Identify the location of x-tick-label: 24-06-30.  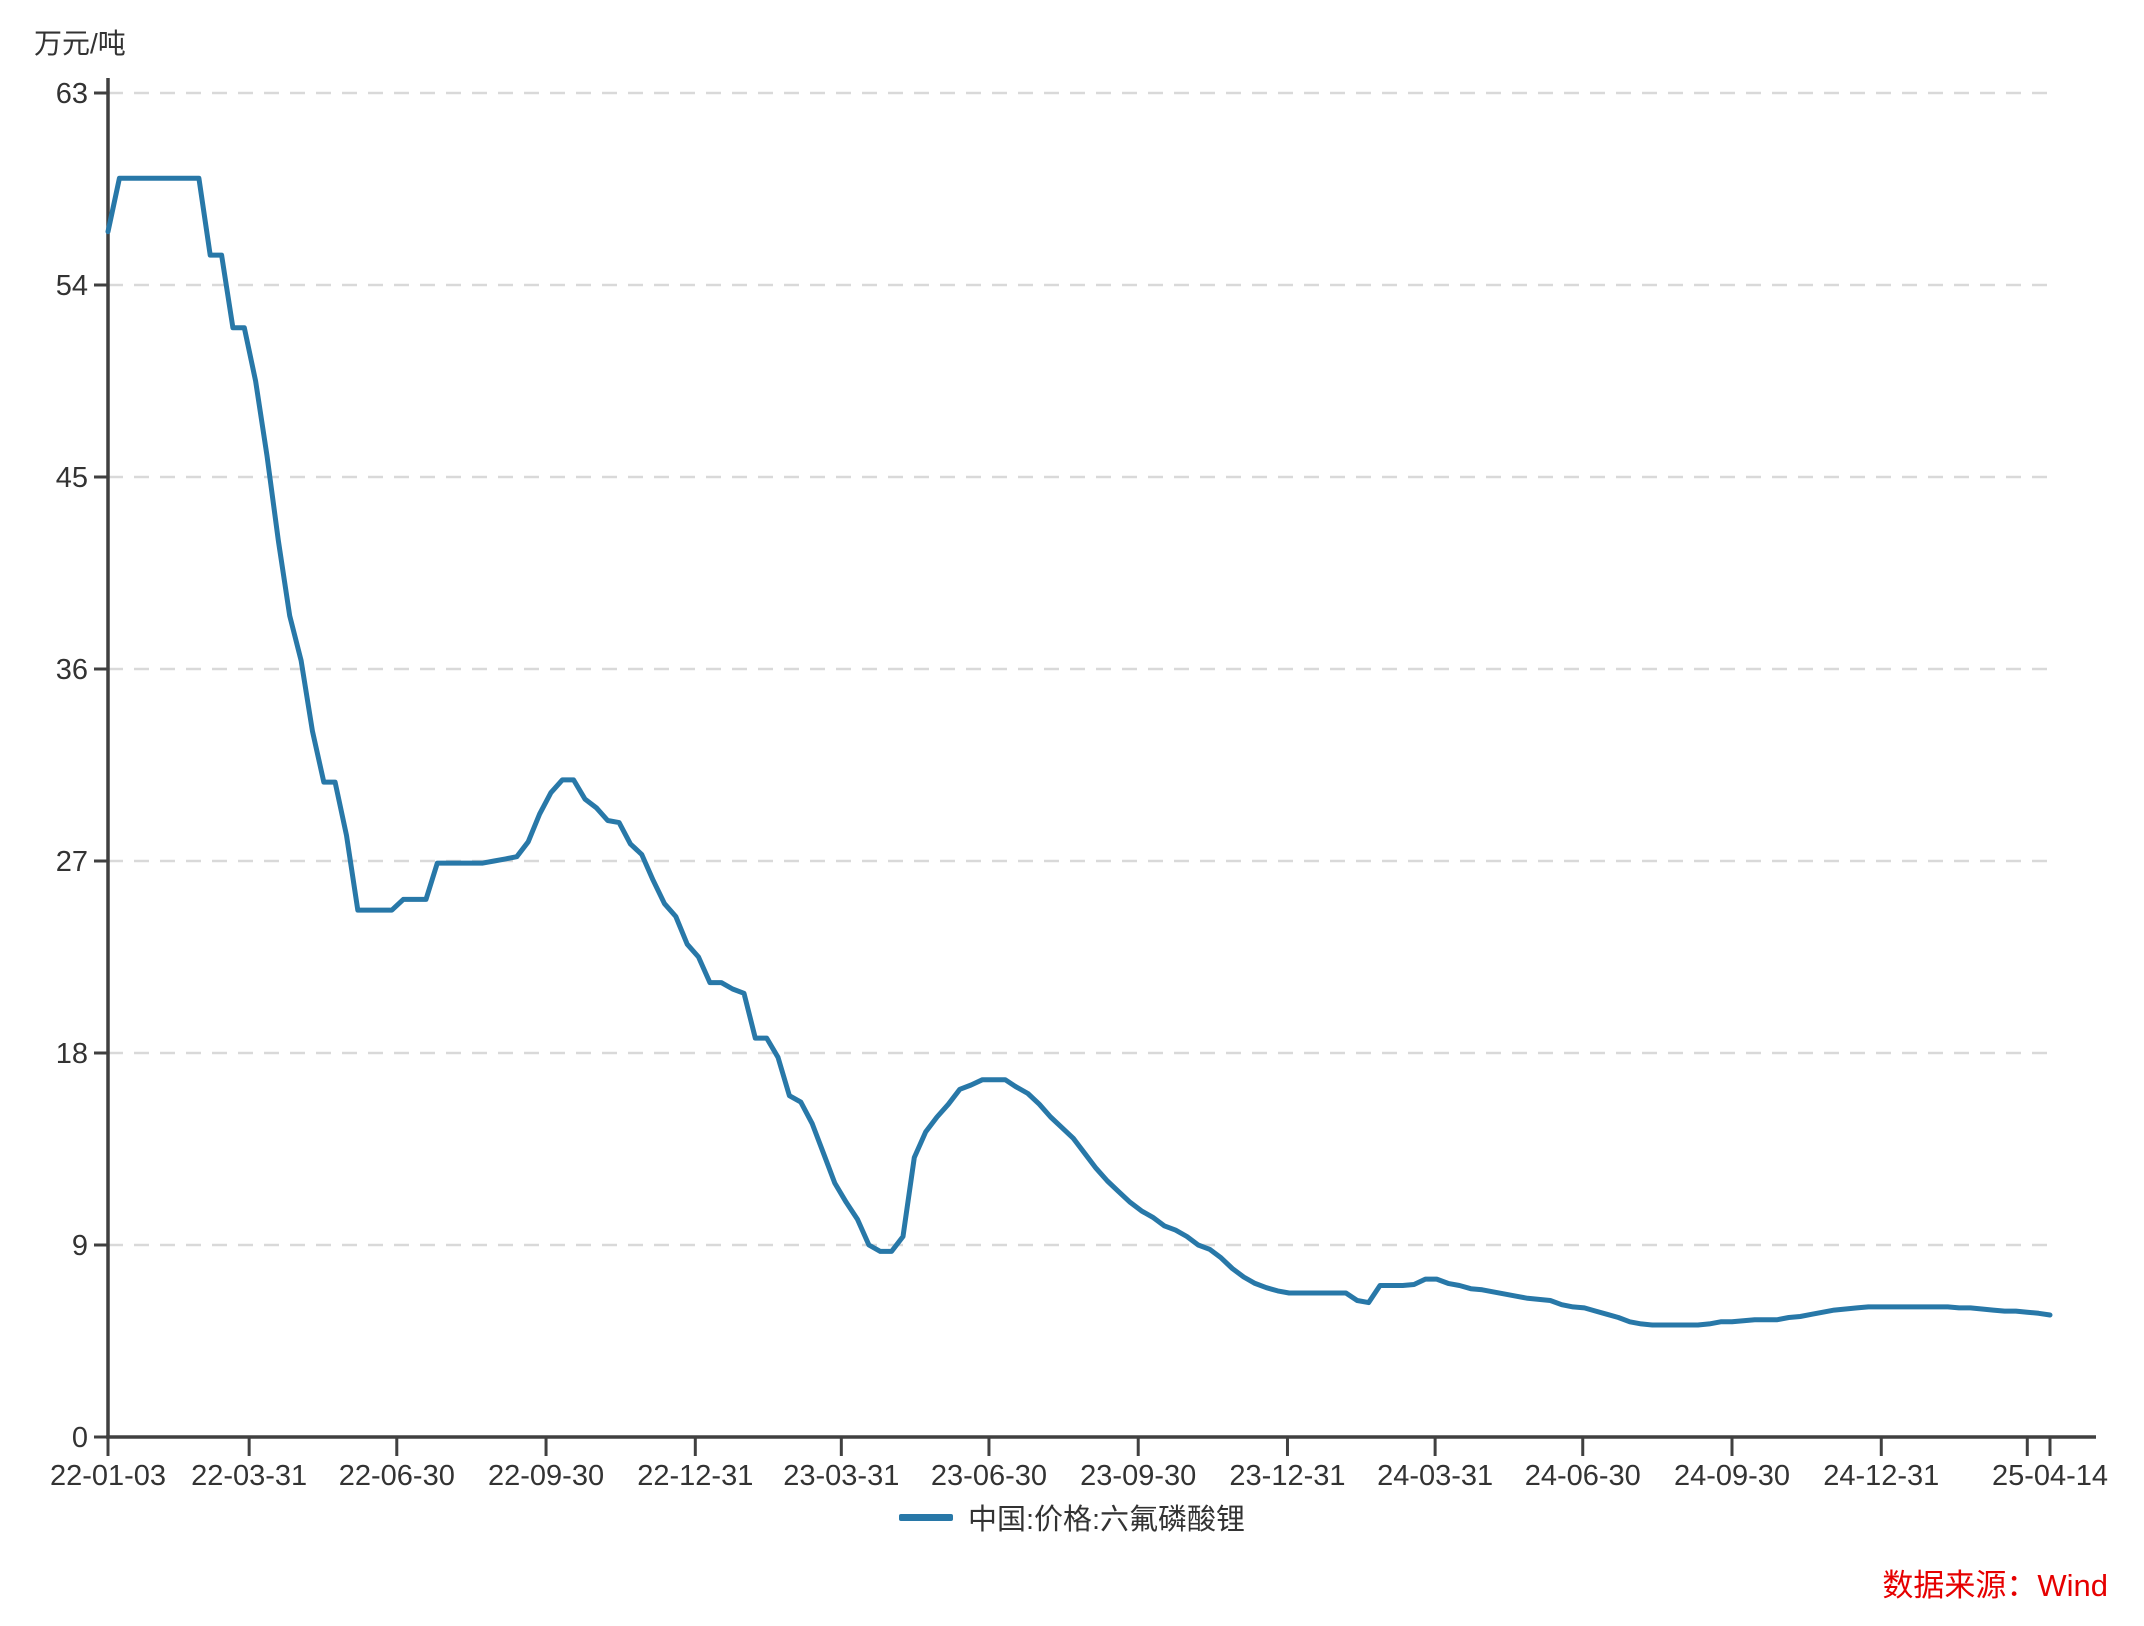
(1583, 1476).